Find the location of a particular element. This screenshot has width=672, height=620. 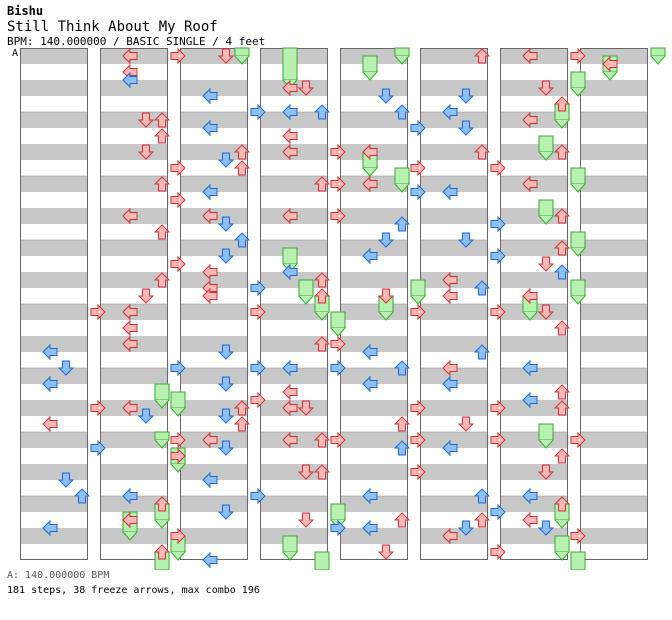

song-title: Still Think About My Roof is located at coordinates (112, 27).